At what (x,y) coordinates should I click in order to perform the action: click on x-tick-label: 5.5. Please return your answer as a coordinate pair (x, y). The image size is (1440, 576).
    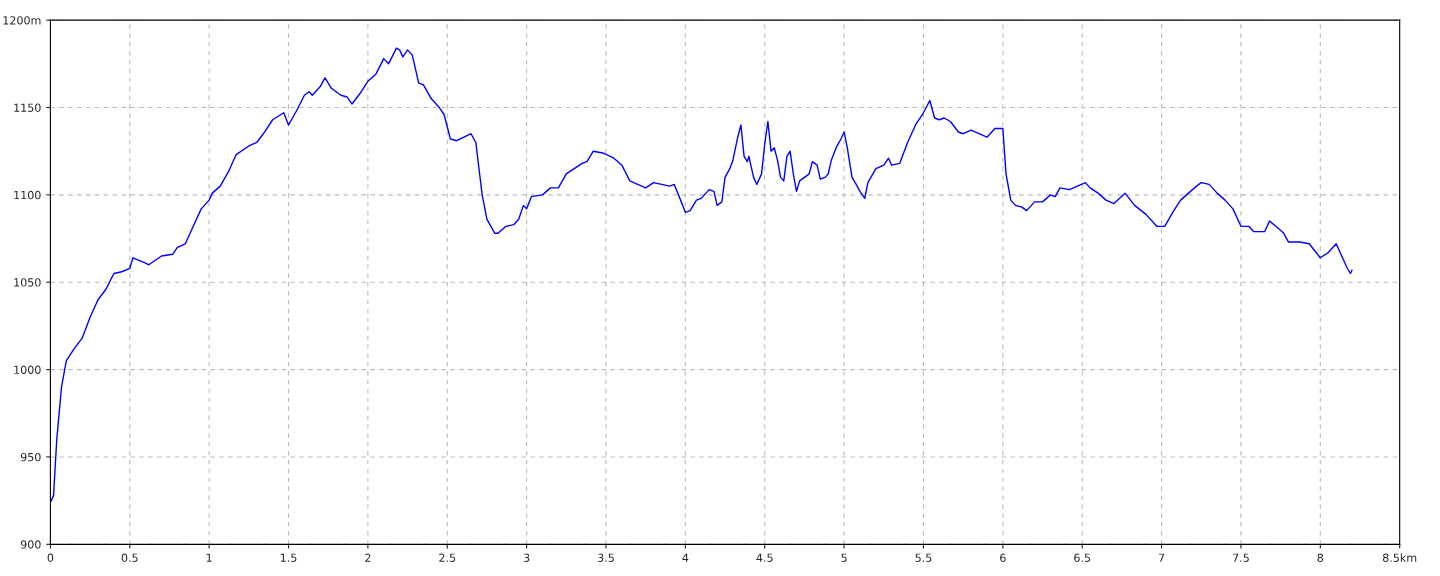
    Looking at the image, I should click on (923, 557).